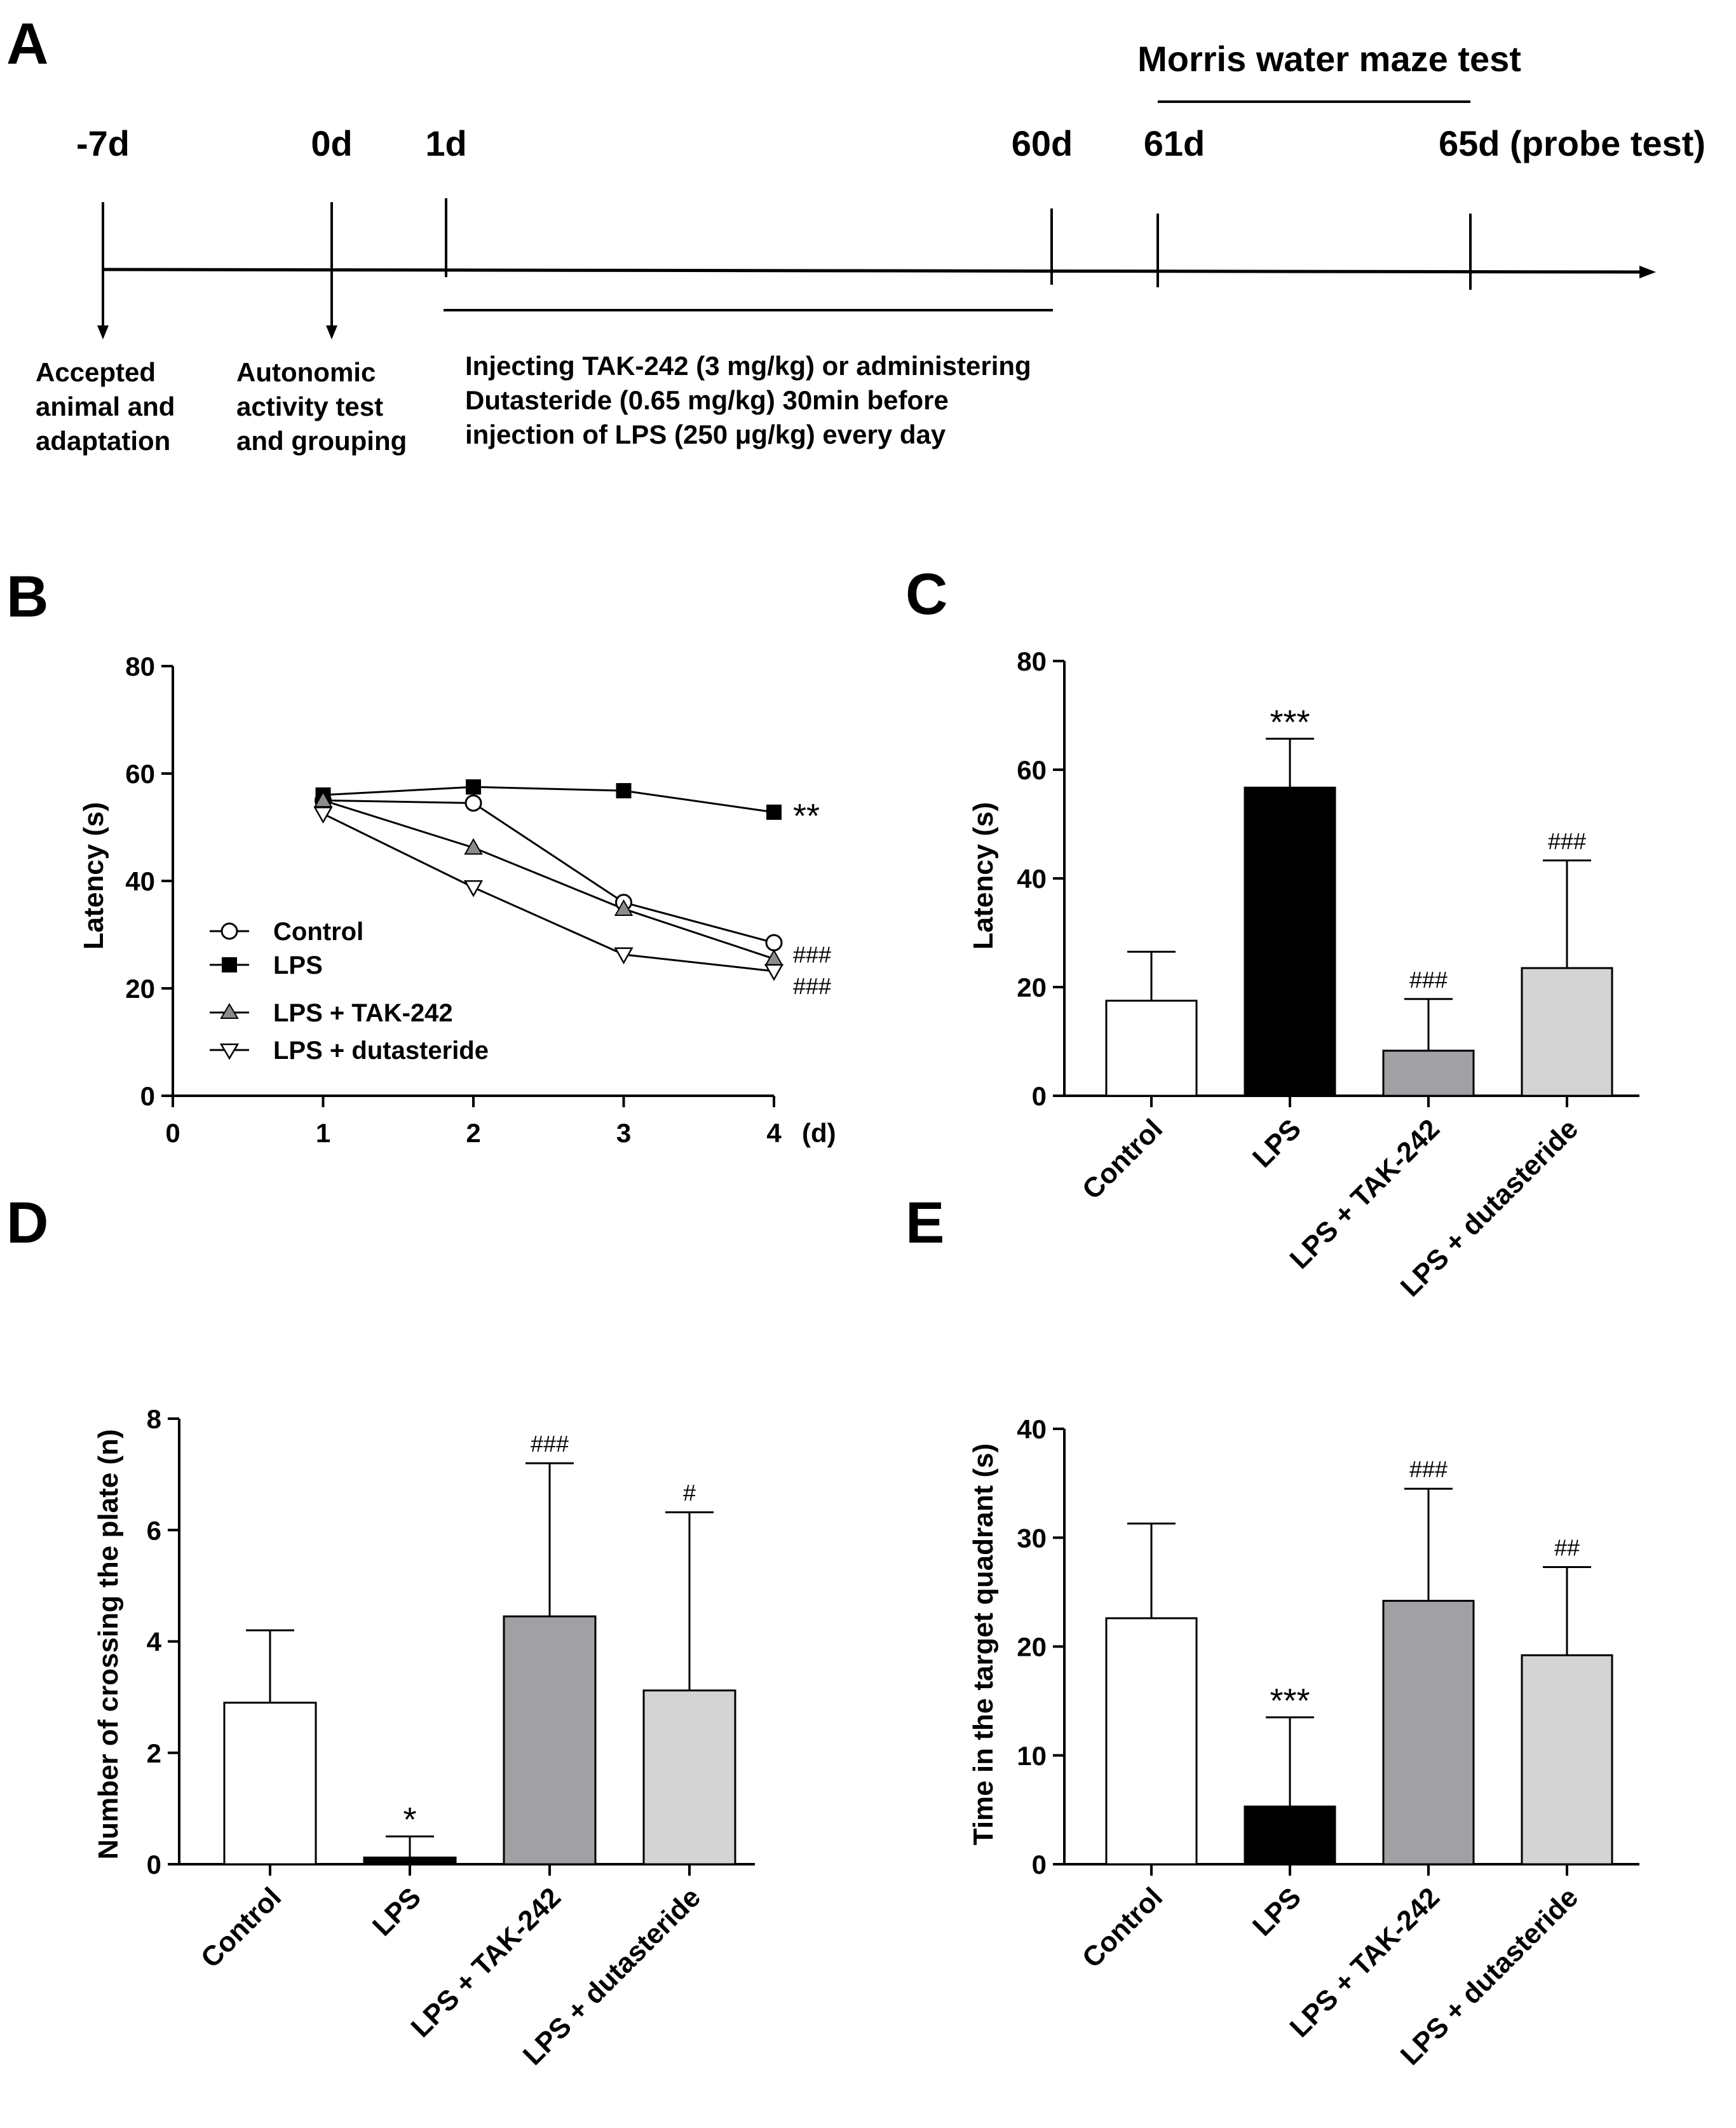  What do you see at coordinates (1042, 143) in the screenshot?
I see `day-label: 60d` at bounding box center [1042, 143].